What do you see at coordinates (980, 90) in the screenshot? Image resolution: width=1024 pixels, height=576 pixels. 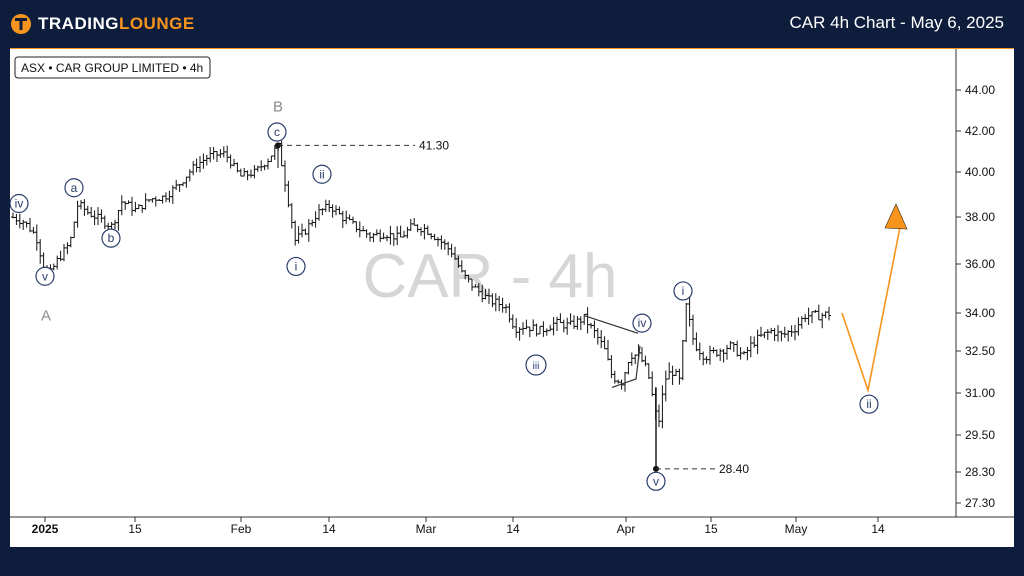 I see `y-tick-label: 44.00` at bounding box center [980, 90].